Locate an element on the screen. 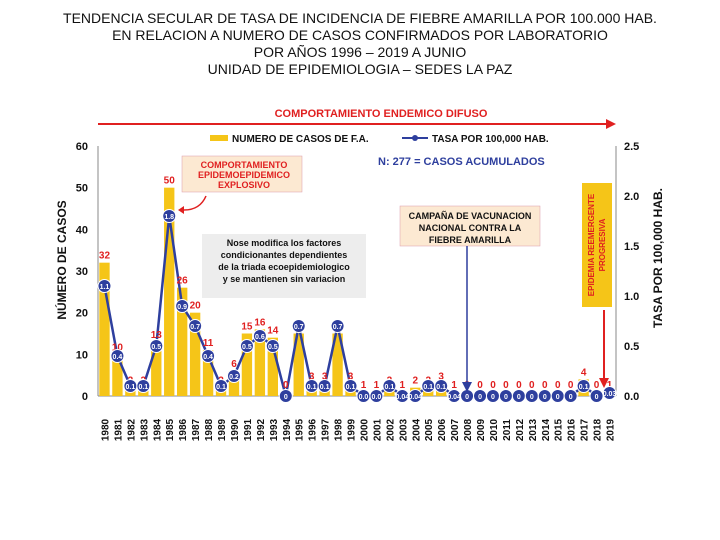 This screenshot has width=720, height=540. x-tick-label: 2008 is located at coordinates (468, 429).